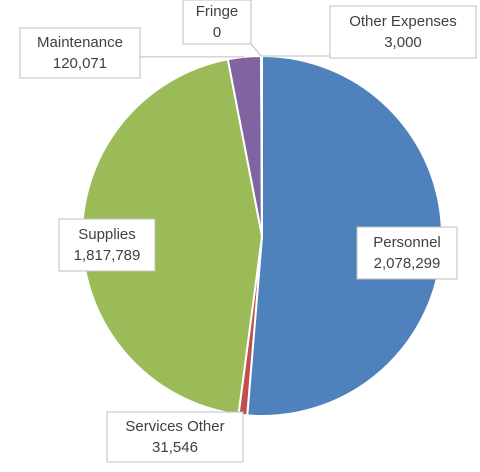  What do you see at coordinates (175, 447) in the screenshot?
I see `slice-value-label: 31,546` at bounding box center [175, 447].